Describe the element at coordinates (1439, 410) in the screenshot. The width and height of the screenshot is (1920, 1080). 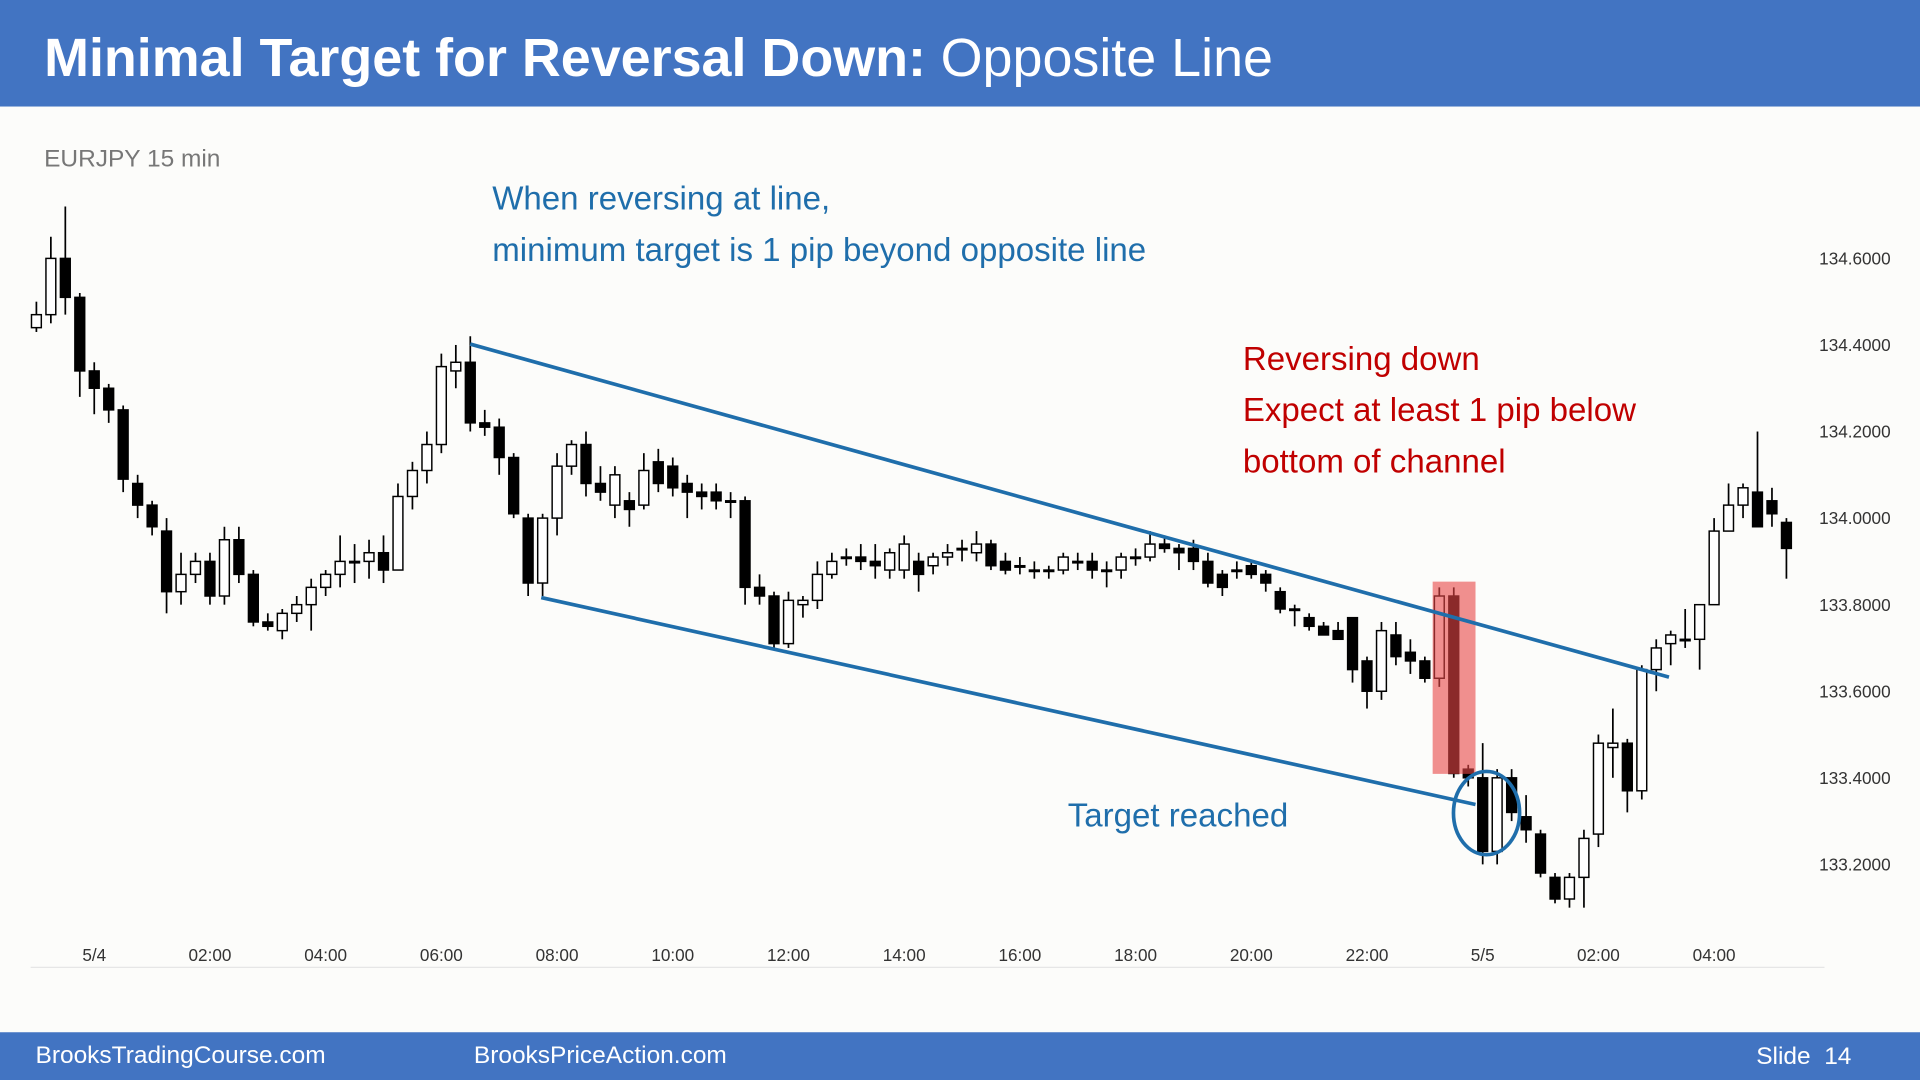
I see `annotation: Expect at least 1 pip below` at that location.